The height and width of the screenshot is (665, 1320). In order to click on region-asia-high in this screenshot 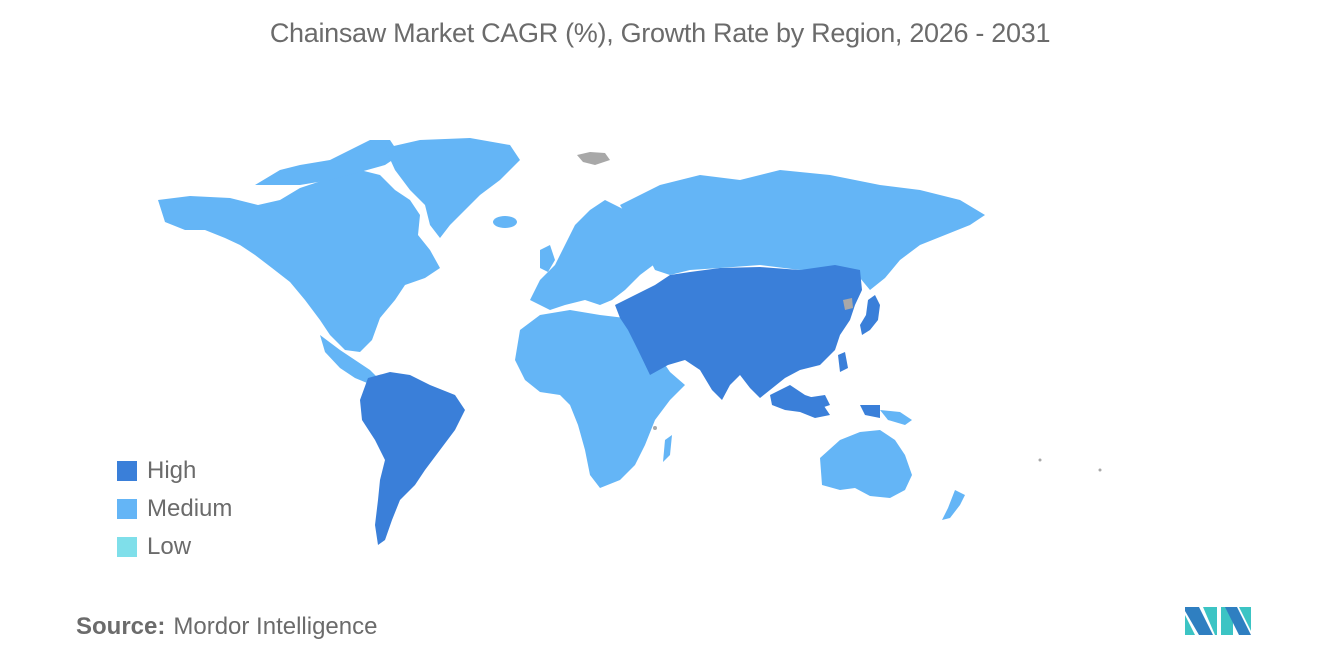, I will do `click(738, 332)`.